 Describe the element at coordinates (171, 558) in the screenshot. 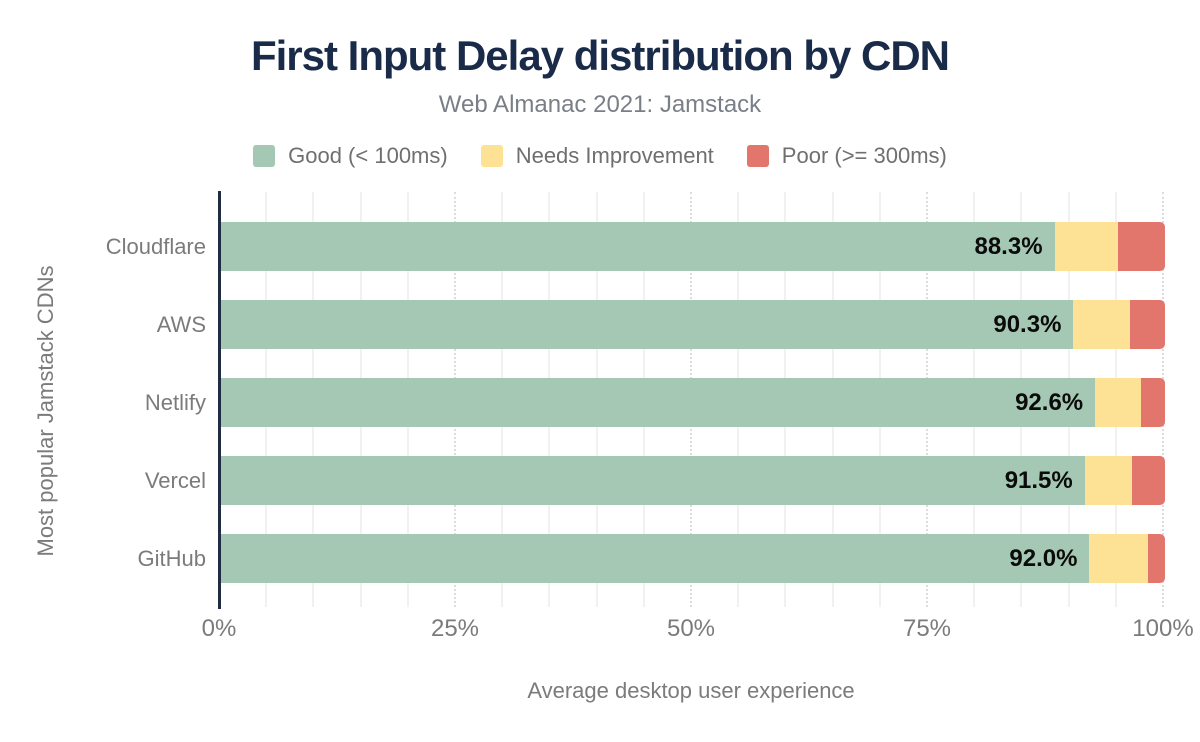

I see `category-label-github: GitHub` at that location.